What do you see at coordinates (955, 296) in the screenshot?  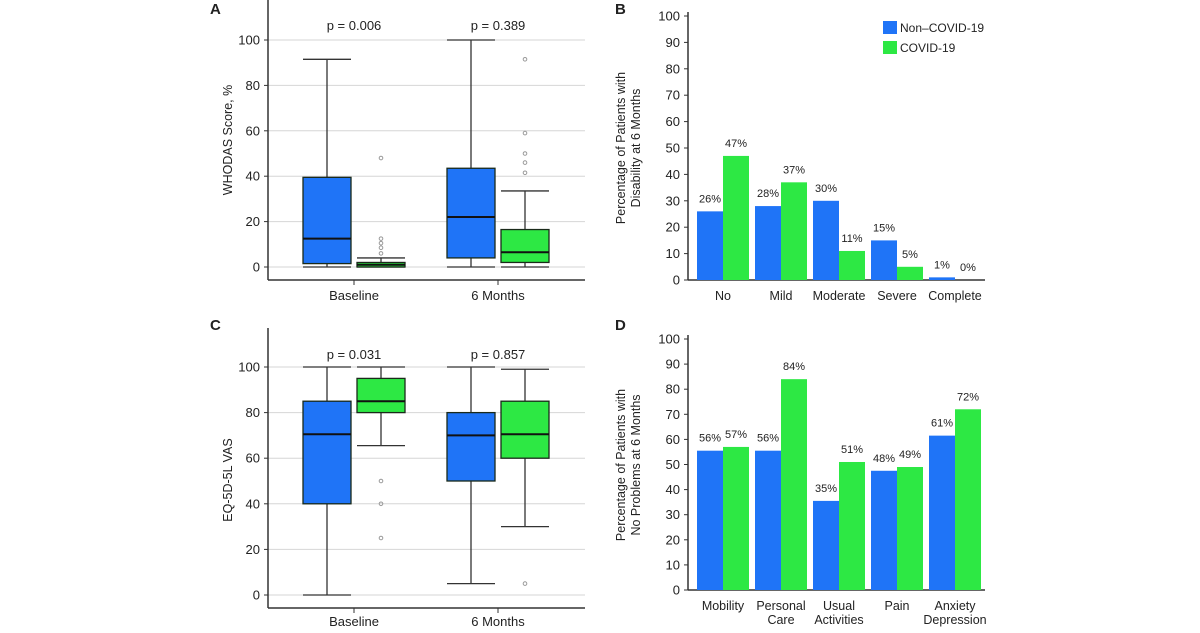 I see `x-tick-label: Complete` at bounding box center [955, 296].